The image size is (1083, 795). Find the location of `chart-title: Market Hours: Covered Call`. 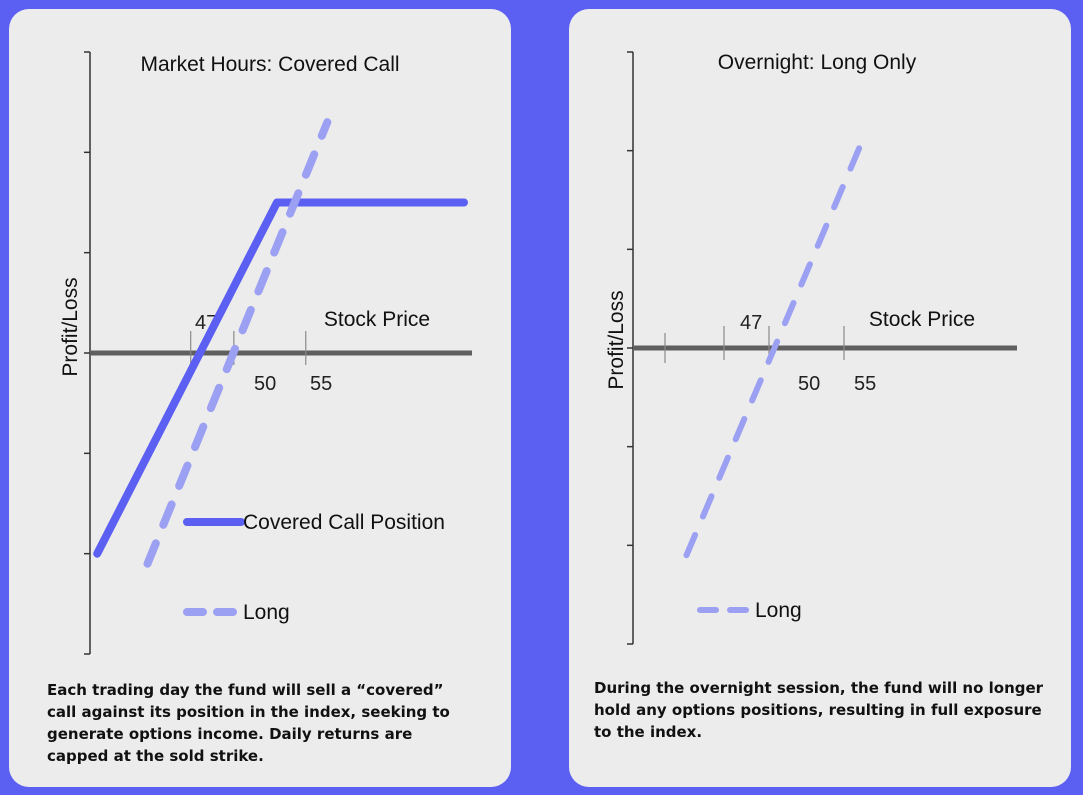

chart-title: Market Hours: Covered Call is located at coordinates (269, 64).